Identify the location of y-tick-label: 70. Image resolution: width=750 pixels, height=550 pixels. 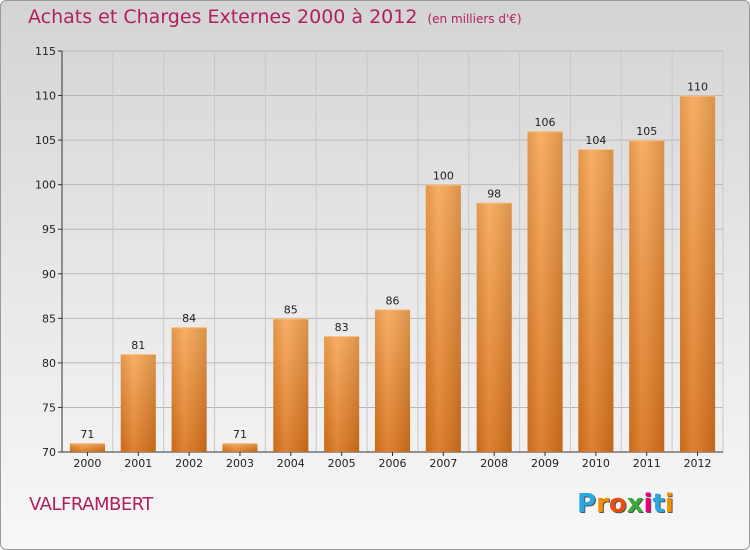
(49, 452).